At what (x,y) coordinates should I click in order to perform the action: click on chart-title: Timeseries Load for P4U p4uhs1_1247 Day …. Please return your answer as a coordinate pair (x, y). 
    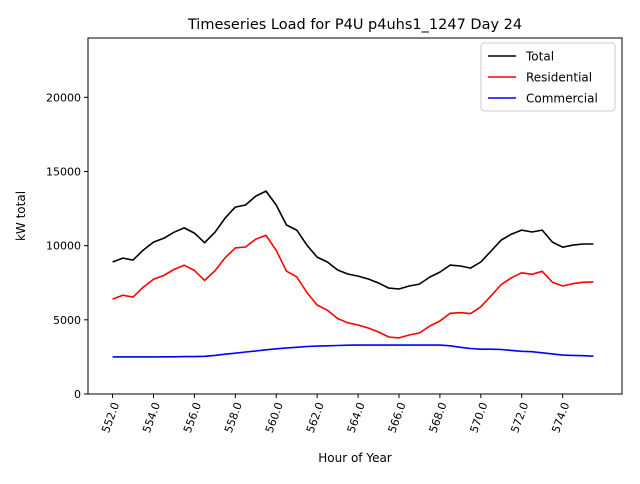
    Looking at the image, I should click on (354, 25).